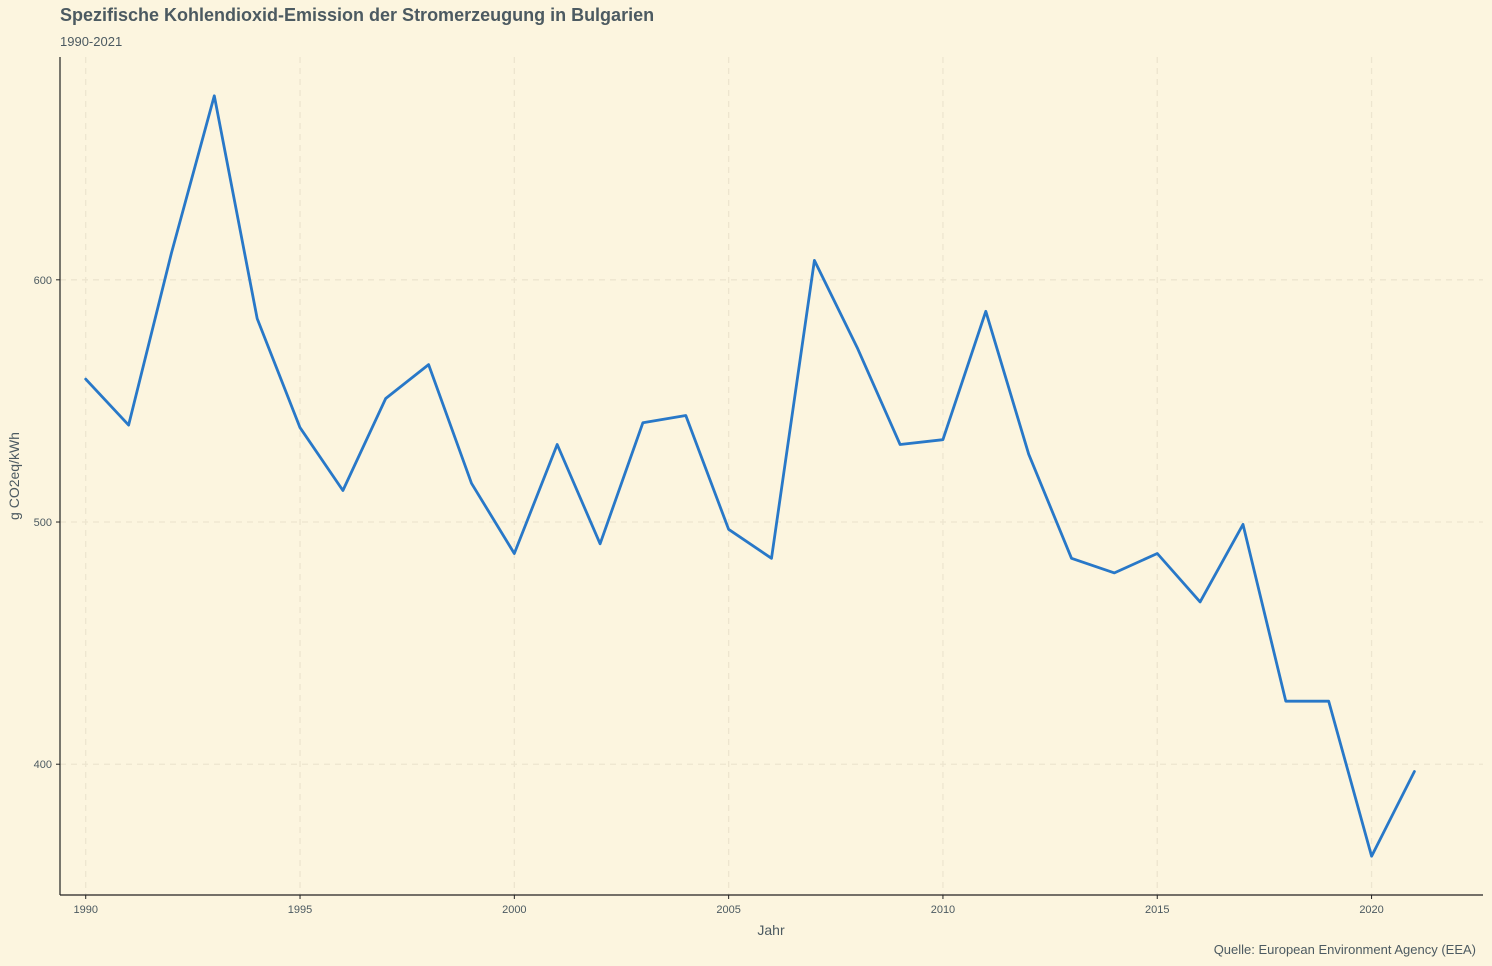 This screenshot has height=966, width=1492. What do you see at coordinates (514, 910) in the screenshot?
I see `x-tick-label: 2000` at bounding box center [514, 910].